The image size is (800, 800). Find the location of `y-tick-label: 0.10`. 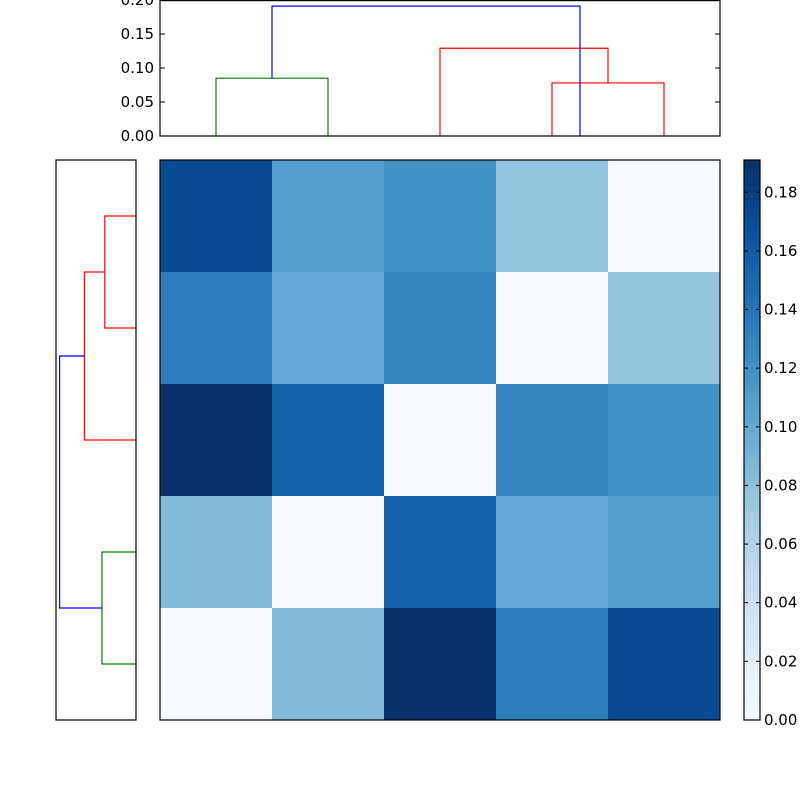

y-tick-label: 0.10 is located at coordinates (137, 68).